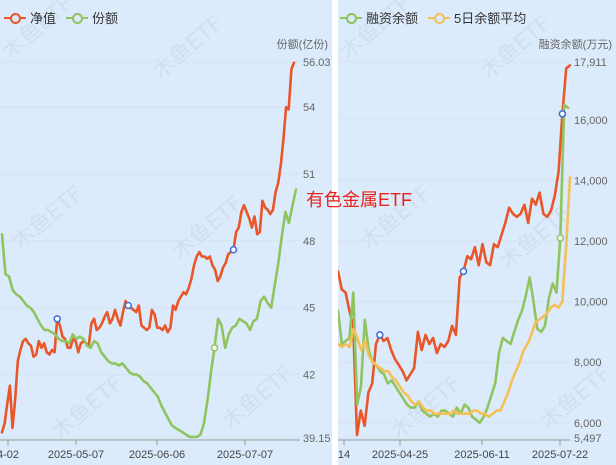  Describe the element at coordinates (309, 108) in the screenshot. I see `y-tick-label: 54` at that location.